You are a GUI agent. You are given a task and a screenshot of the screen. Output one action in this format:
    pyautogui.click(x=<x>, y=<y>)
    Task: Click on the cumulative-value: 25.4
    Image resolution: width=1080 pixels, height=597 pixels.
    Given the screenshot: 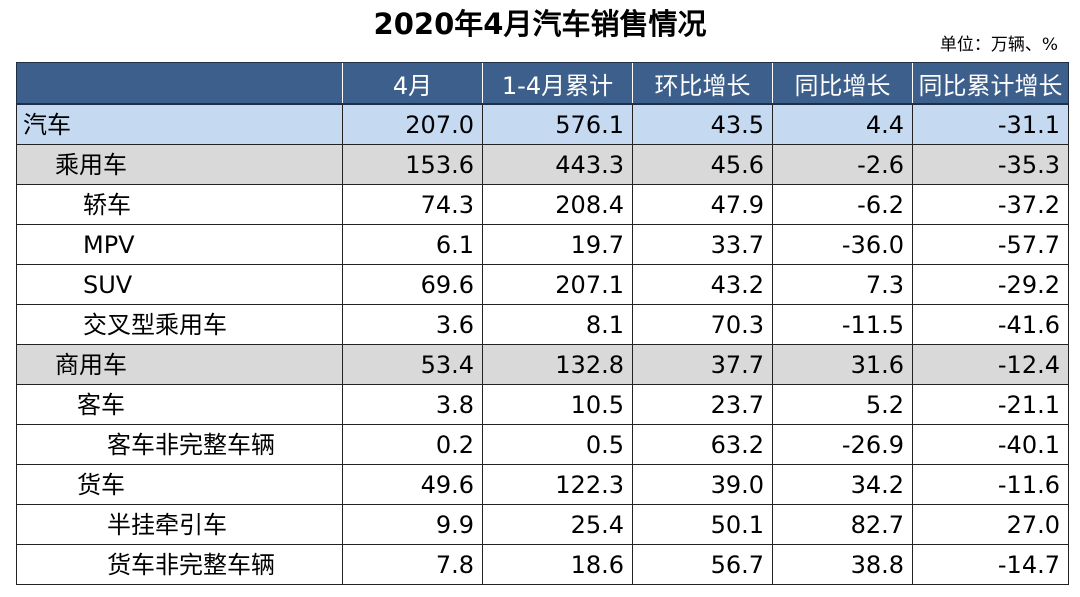 What is the action you would take?
    pyautogui.click(x=557, y=524)
    